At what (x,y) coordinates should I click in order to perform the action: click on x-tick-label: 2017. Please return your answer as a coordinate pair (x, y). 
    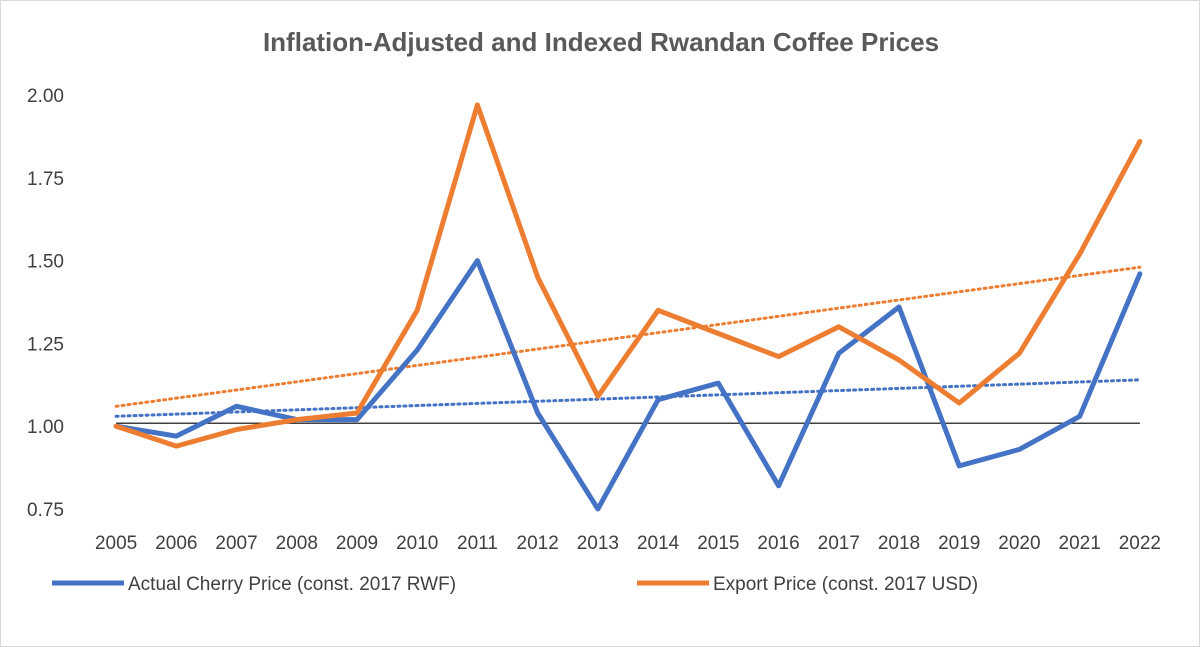
    Looking at the image, I should click on (839, 543).